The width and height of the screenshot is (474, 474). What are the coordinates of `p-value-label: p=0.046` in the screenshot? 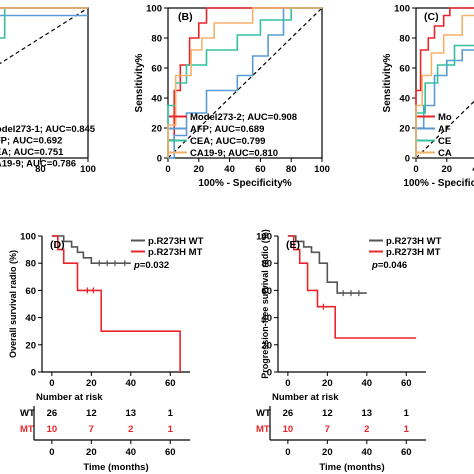 It's located at (389, 265).